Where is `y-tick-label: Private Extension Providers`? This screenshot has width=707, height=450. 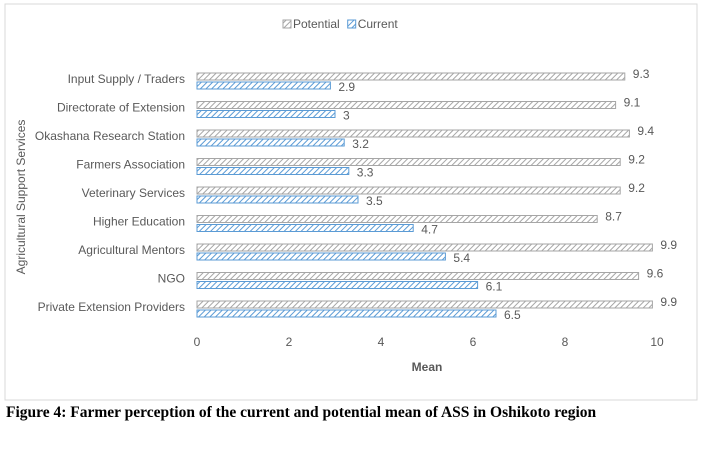
y-tick-label: Private Extension Providers is located at coordinates (111, 307).